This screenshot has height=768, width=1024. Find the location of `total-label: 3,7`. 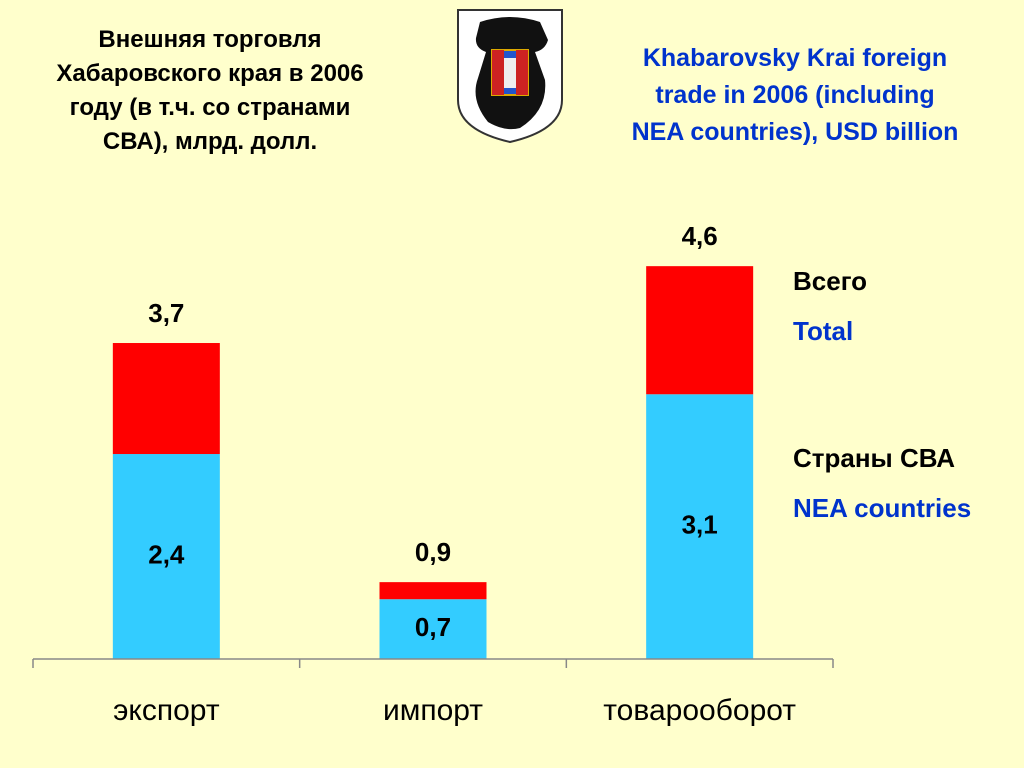

total-label: 3,7 is located at coordinates (166, 313).